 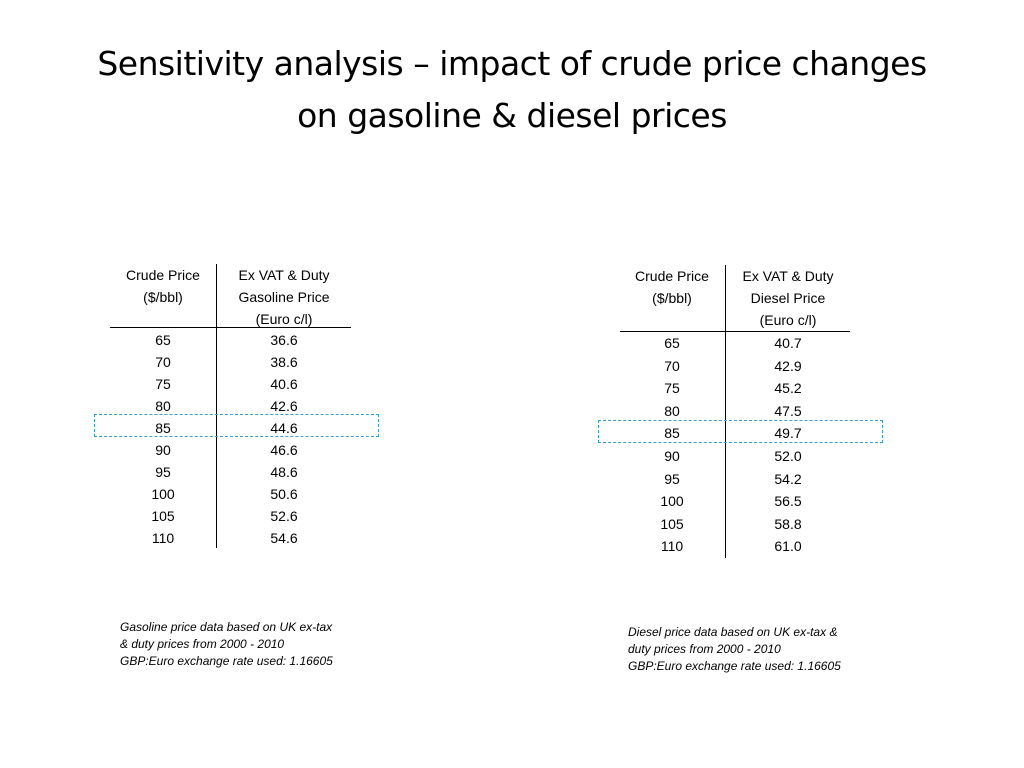 What do you see at coordinates (788, 456) in the screenshot?
I see `fuel-price-cell: 52.0` at bounding box center [788, 456].